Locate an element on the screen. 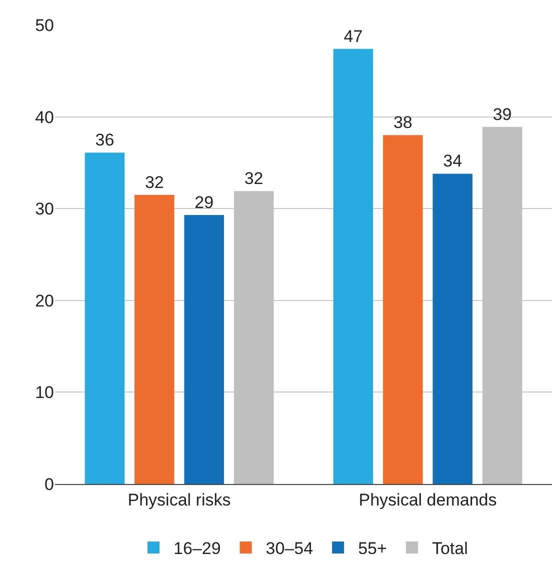  y-tick-label: 0 is located at coordinates (49, 484).